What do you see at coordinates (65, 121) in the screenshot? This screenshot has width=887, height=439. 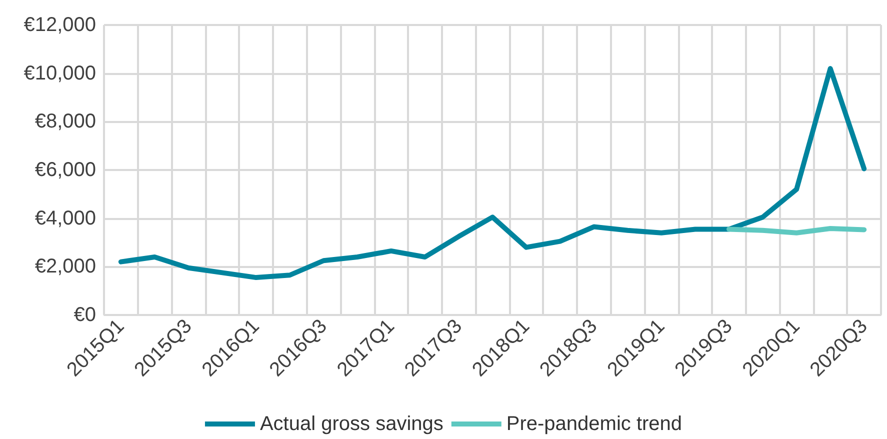 I see `y-tick-label: €8,000` at bounding box center [65, 121].